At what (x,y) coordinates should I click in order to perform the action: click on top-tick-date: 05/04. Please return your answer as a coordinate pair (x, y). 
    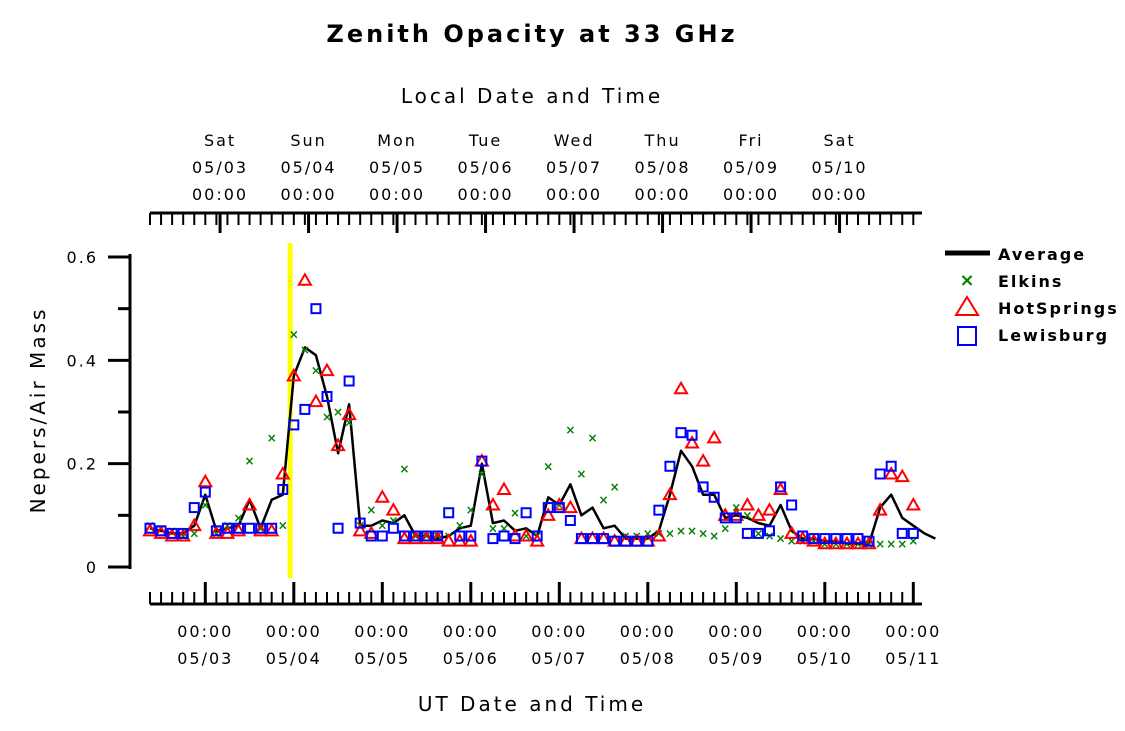
    Looking at the image, I should click on (309, 167).